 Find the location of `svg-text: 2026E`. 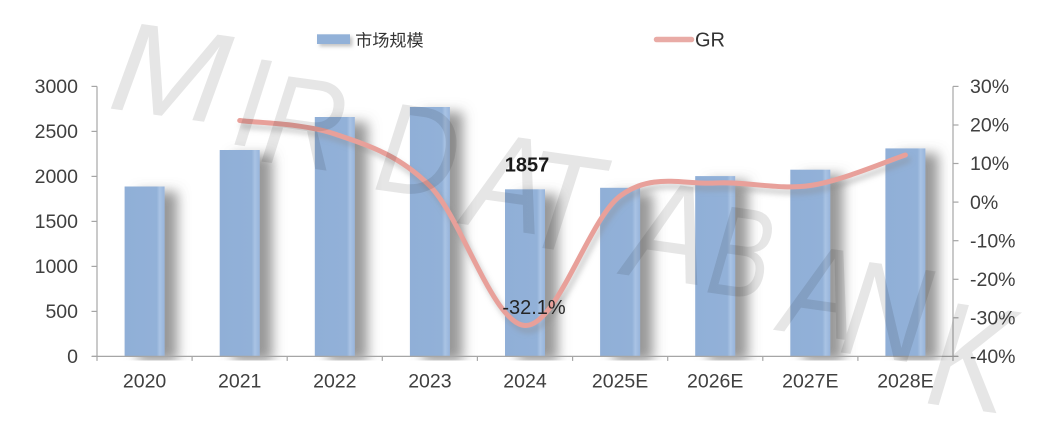

svg-text: 2026E is located at coordinates (715, 381).